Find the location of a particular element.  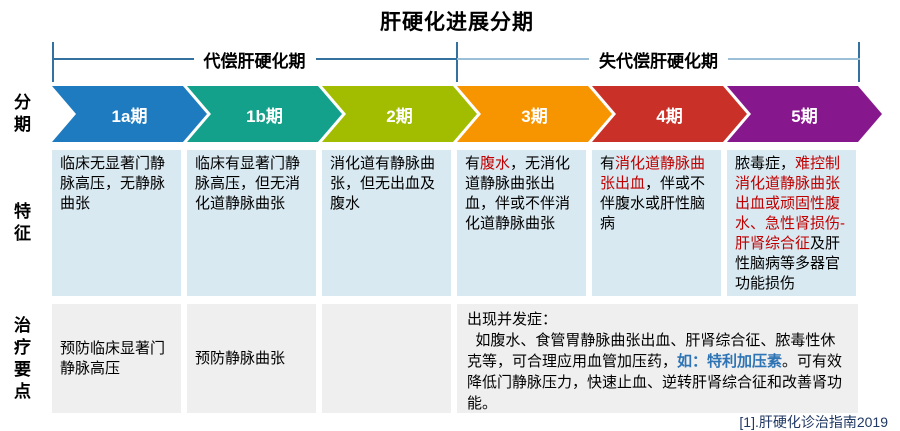

stage-arrow-label: 1b期 is located at coordinates (264, 116).